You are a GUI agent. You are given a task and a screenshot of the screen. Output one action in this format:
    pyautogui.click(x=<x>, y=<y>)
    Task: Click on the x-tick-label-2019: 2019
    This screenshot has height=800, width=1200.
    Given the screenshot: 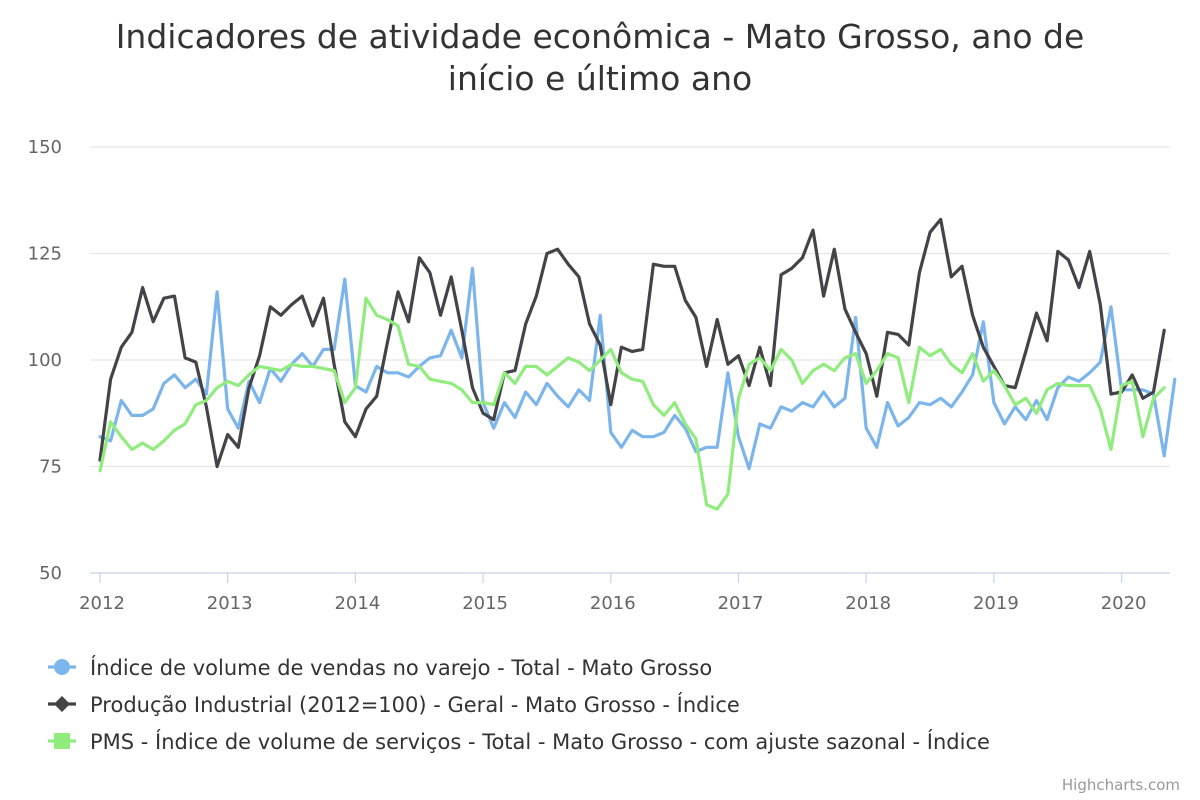 What is the action you would take?
    pyautogui.click(x=996, y=603)
    